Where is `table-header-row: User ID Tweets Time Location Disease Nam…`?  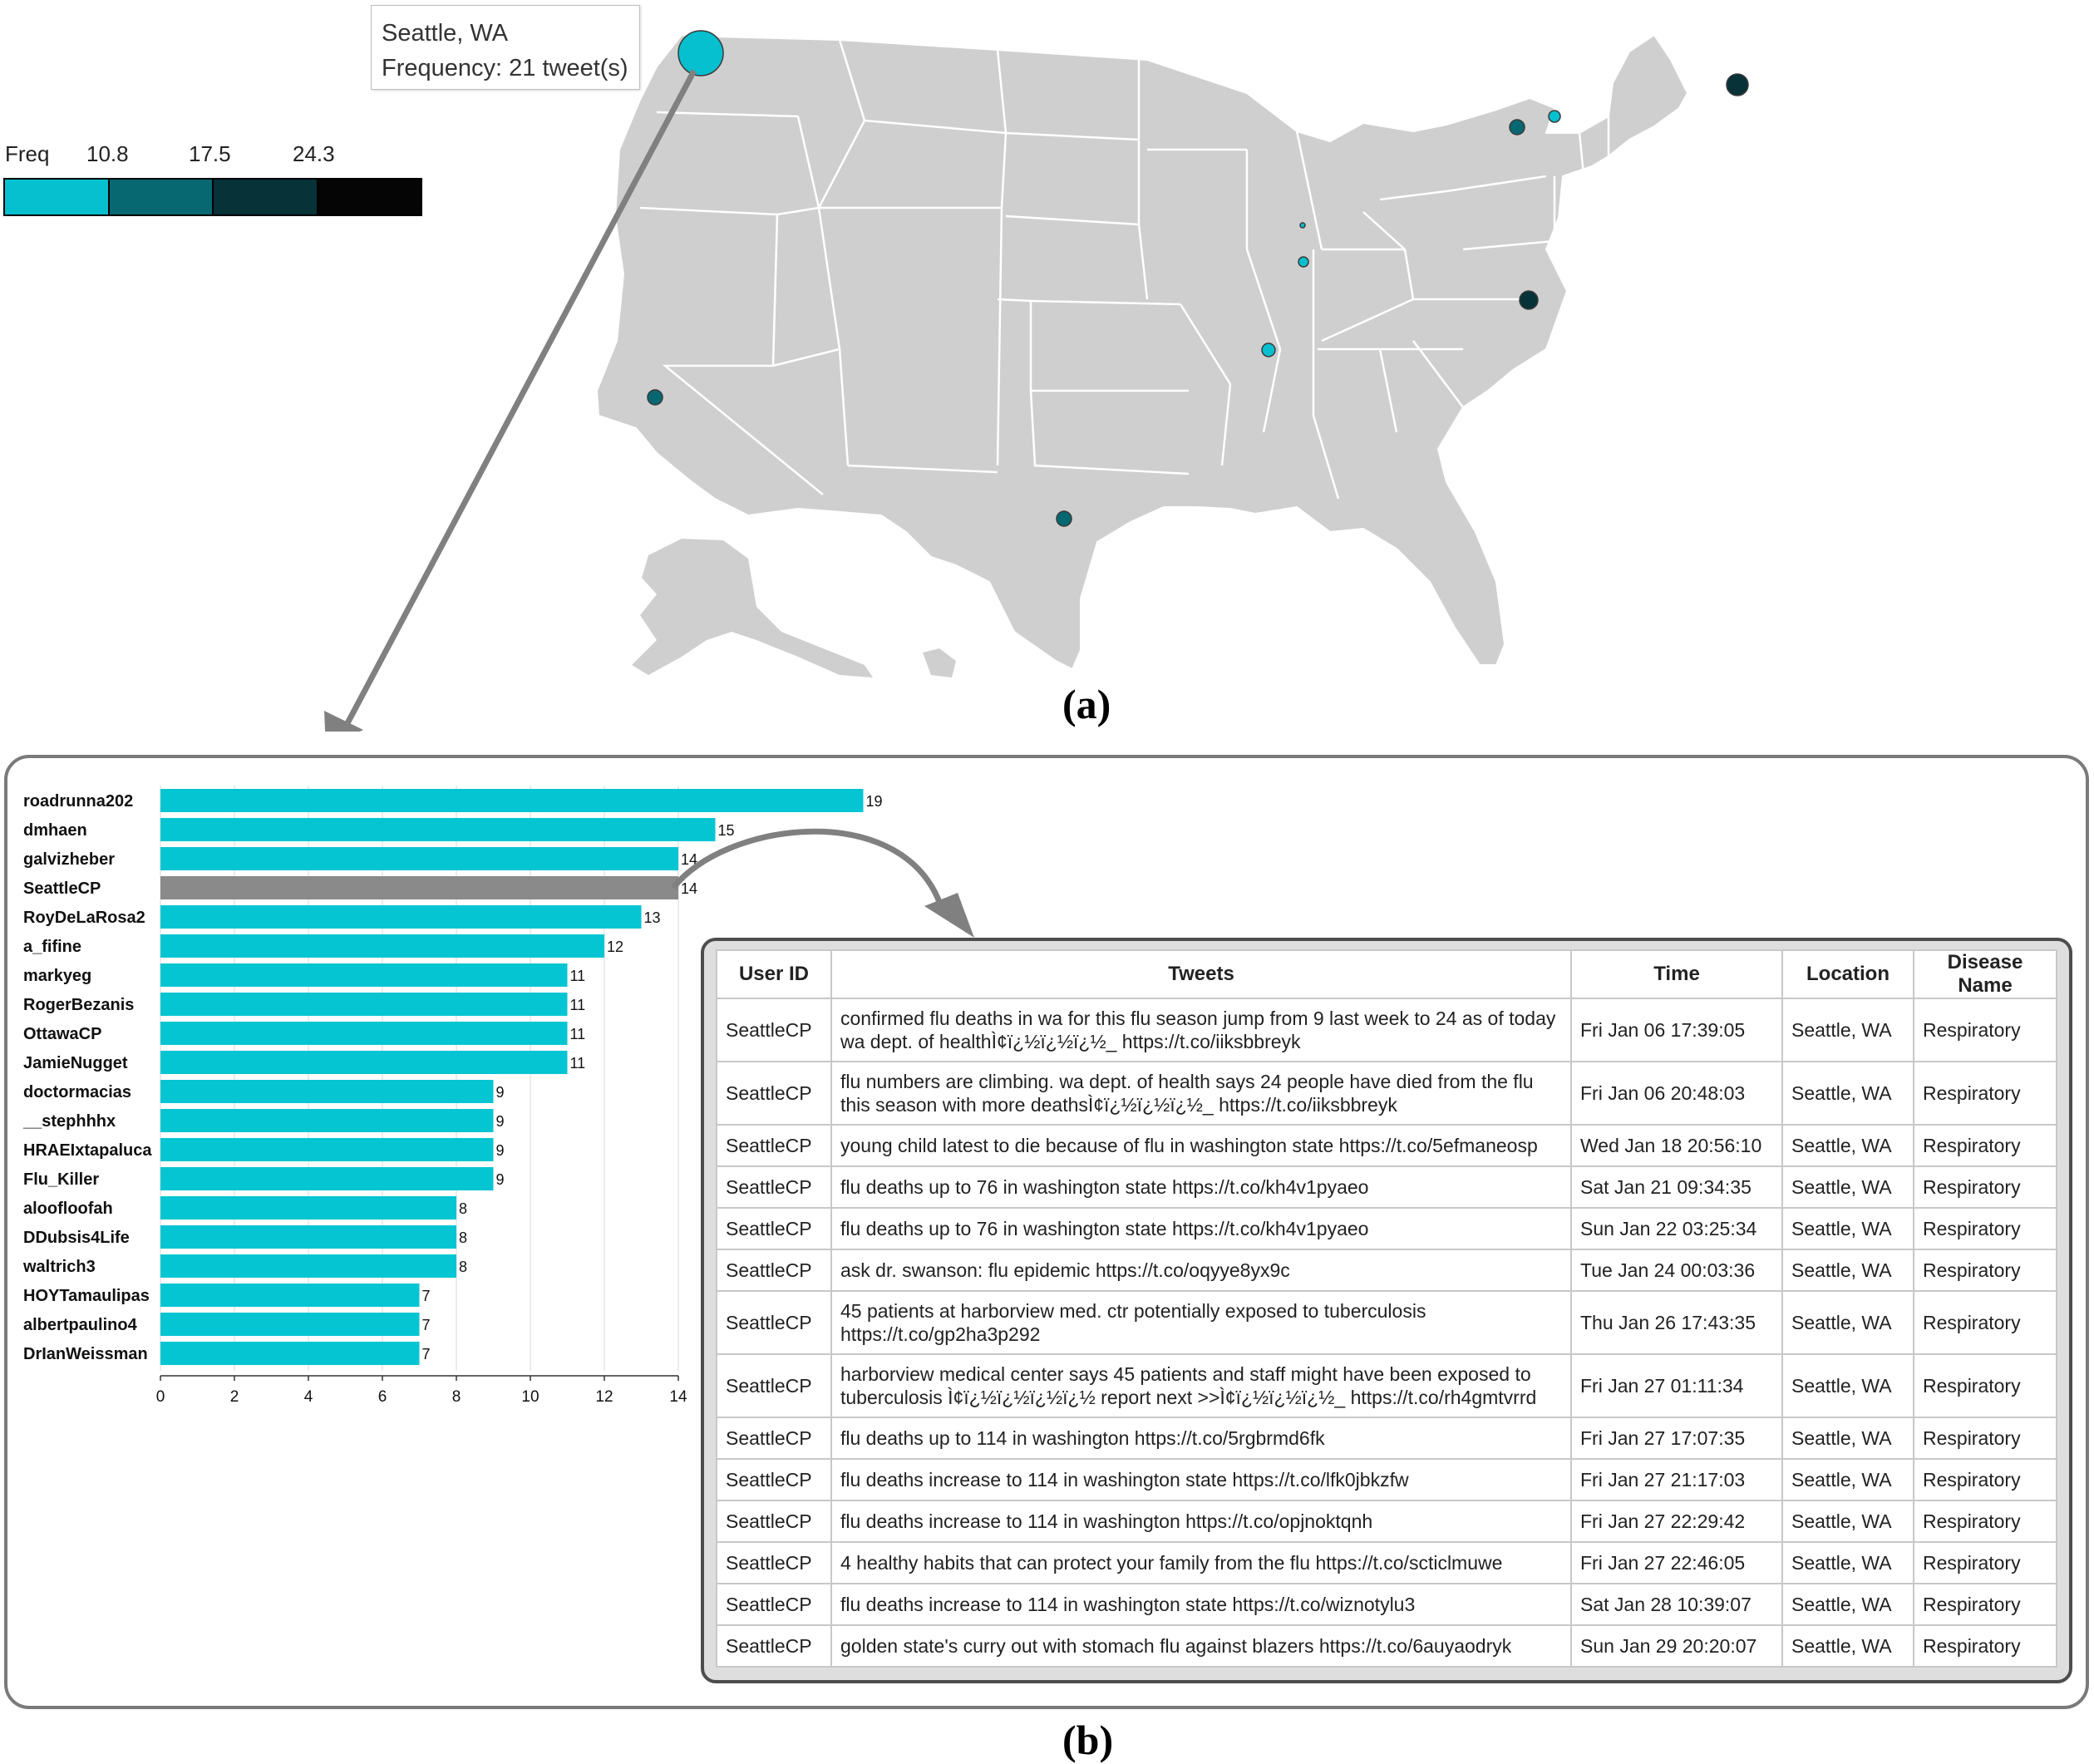
table-header-row: User ID Tweets Time Location Disease Nam… is located at coordinates (1386, 974).